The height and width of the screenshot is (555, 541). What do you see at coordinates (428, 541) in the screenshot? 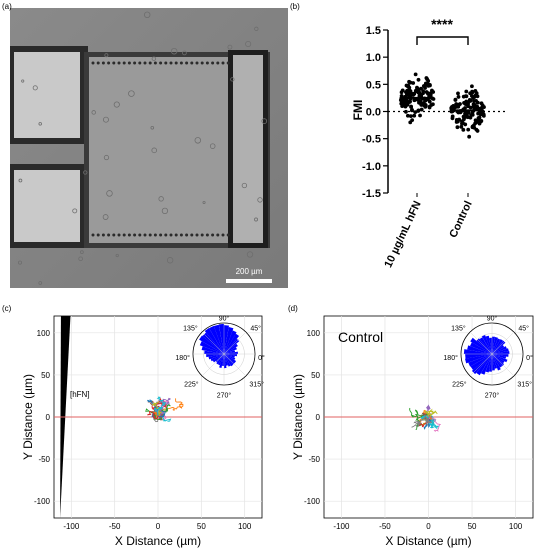
I see `x-axis-label: X Distance (µm)` at bounding box center [428, 541].